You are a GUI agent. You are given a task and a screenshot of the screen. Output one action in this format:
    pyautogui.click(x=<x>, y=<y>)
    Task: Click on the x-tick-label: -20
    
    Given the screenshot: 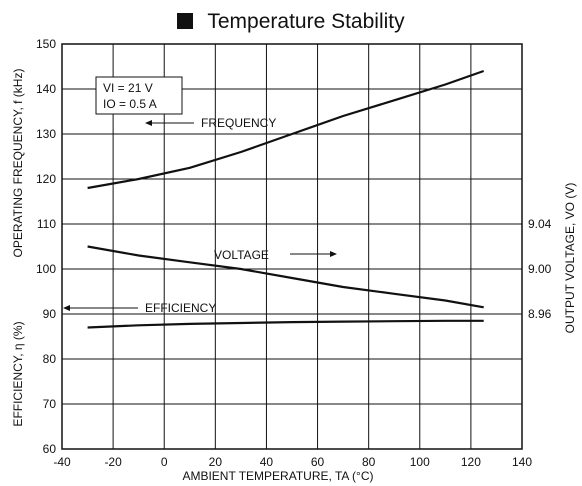 What is the action you would take?
    pyautogui.click(x=113, y=462)
    